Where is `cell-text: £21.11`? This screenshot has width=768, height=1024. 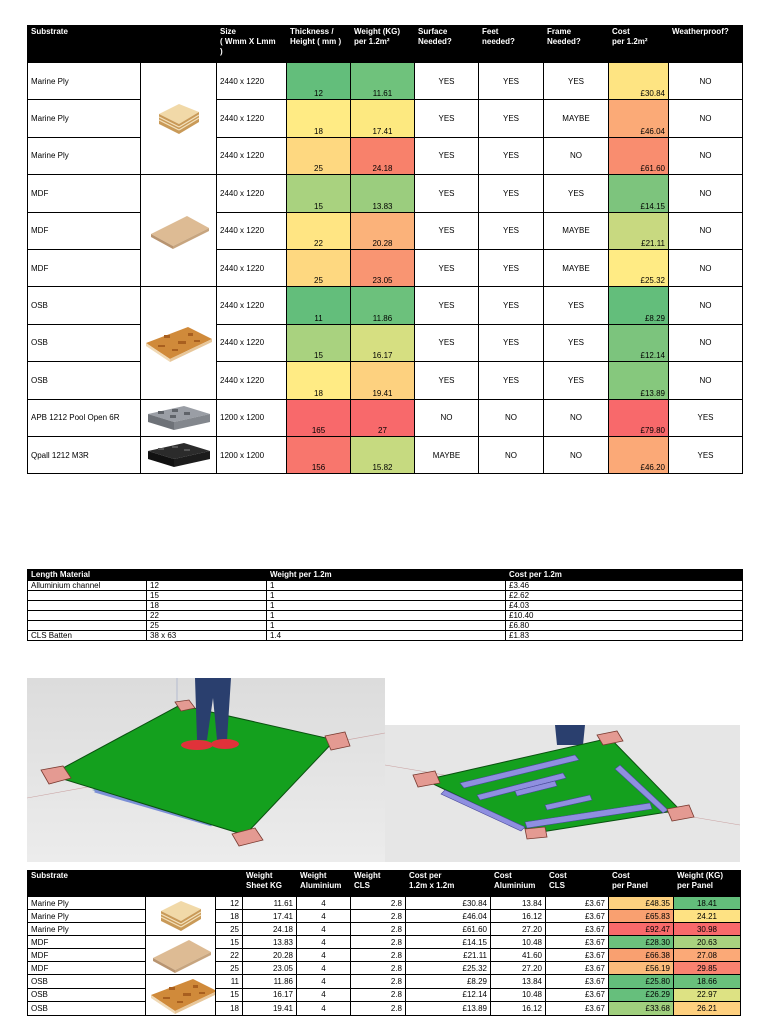
cell-text: £21.11 is located at coordinates (475, 955).